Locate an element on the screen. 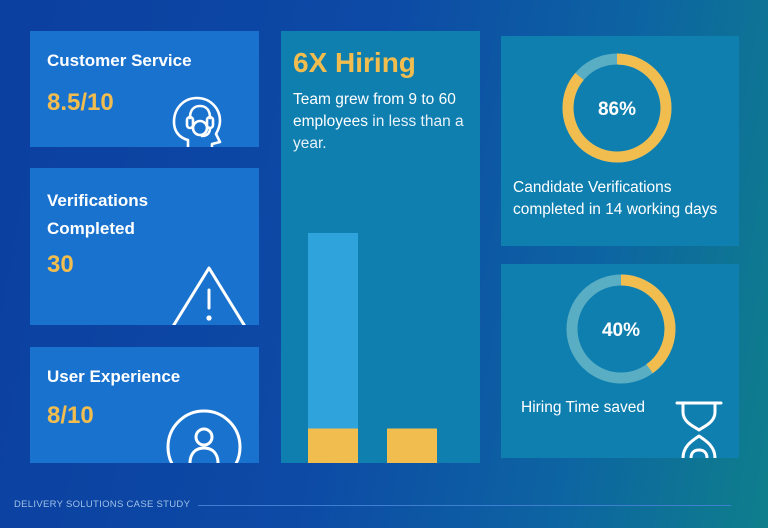 Image resolution: width=768 pixels, height=528 pixels. hiring-description-rest: in less than a year. is located at coordinates (378, 132).